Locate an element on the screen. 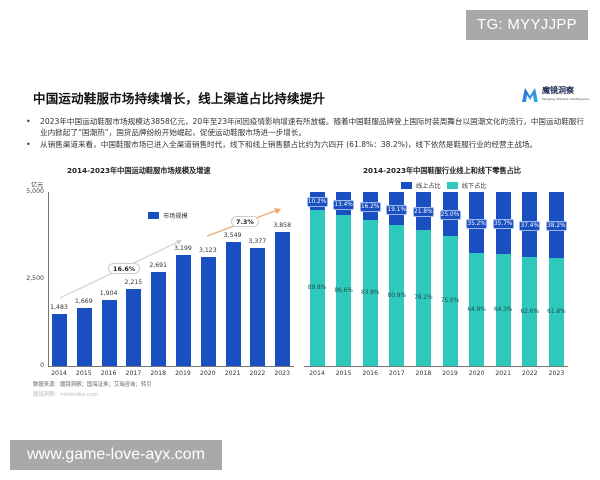 The width and height of the screenshot is (600, 480). bar-value-label: 1,669 is located at coordinates (83, 301).